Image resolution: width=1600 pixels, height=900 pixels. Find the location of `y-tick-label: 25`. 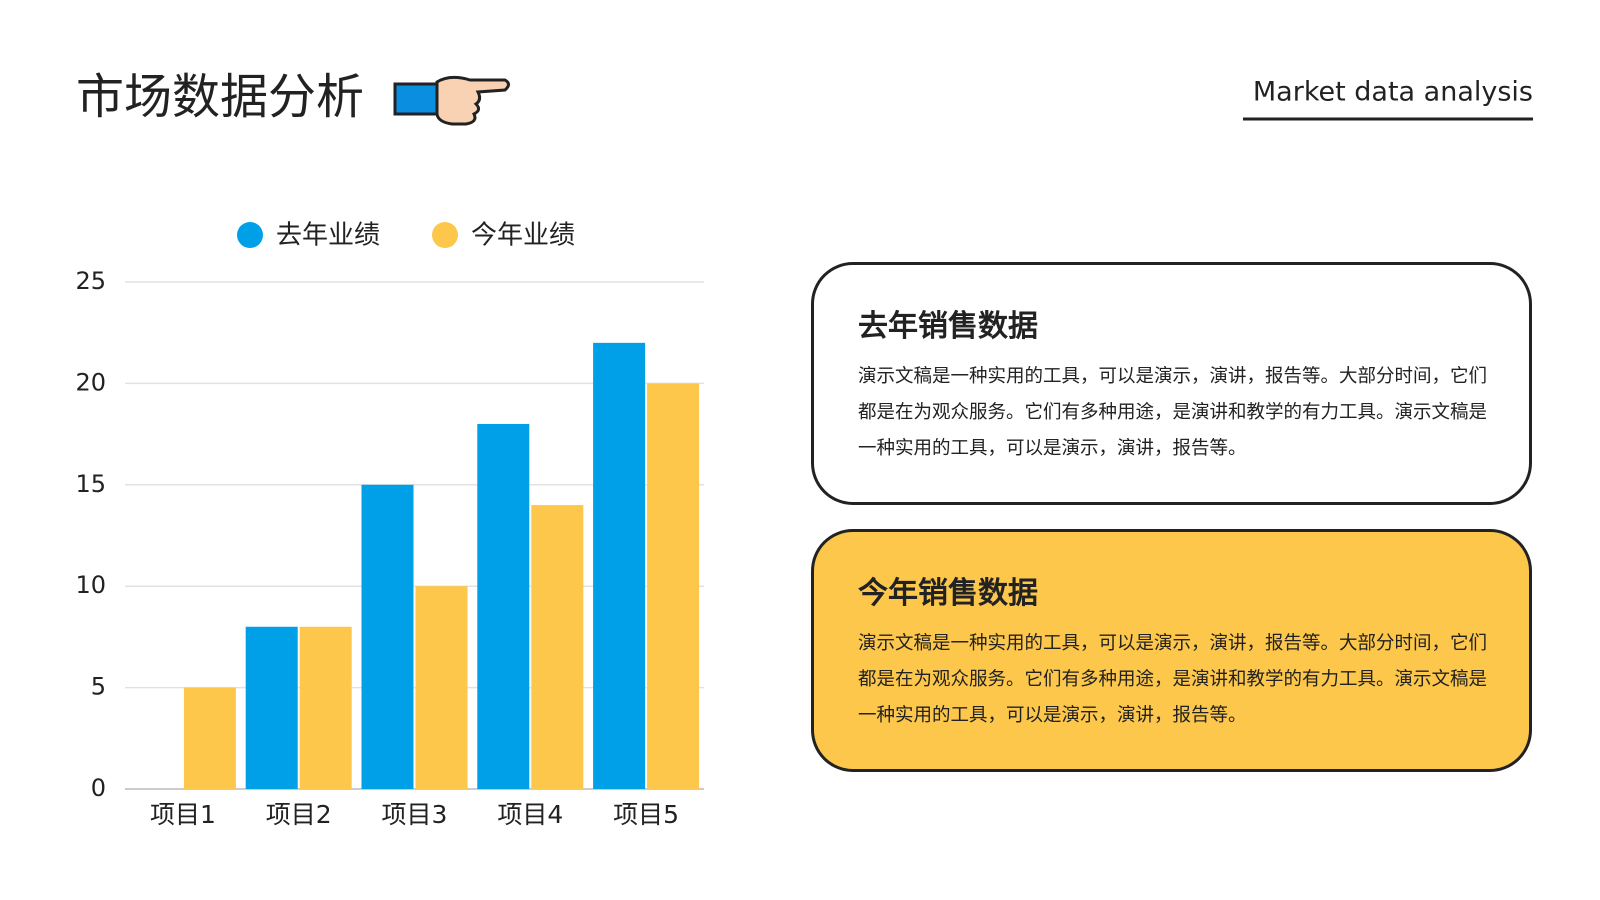

y-tick-label: 25 is located at coordinates (90, 281).